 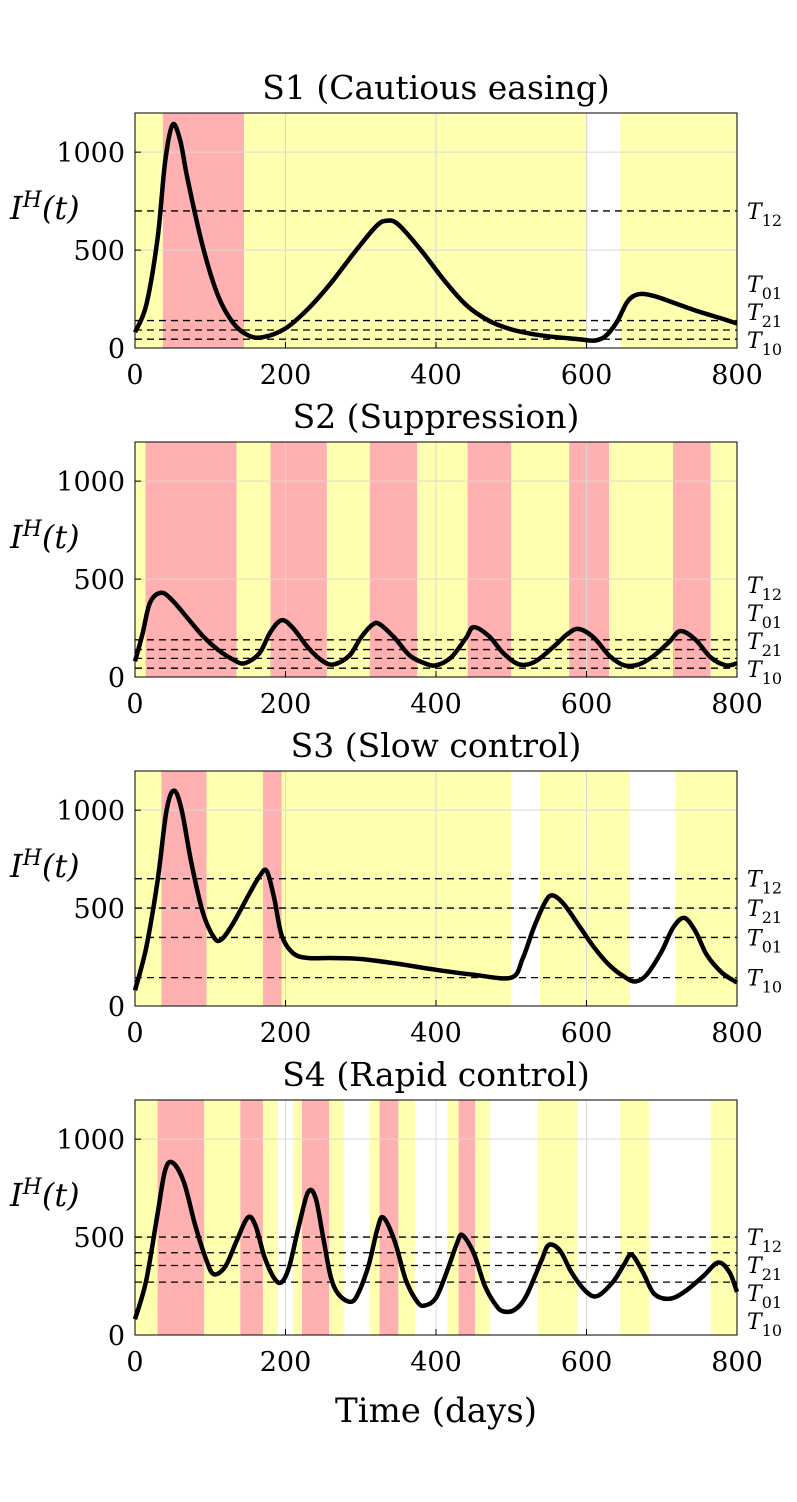 What do you see at coordinates (436, 1411) in the screenshot?
I see `x-axis-label: Time (days)` at bounding box center [436, 1411].